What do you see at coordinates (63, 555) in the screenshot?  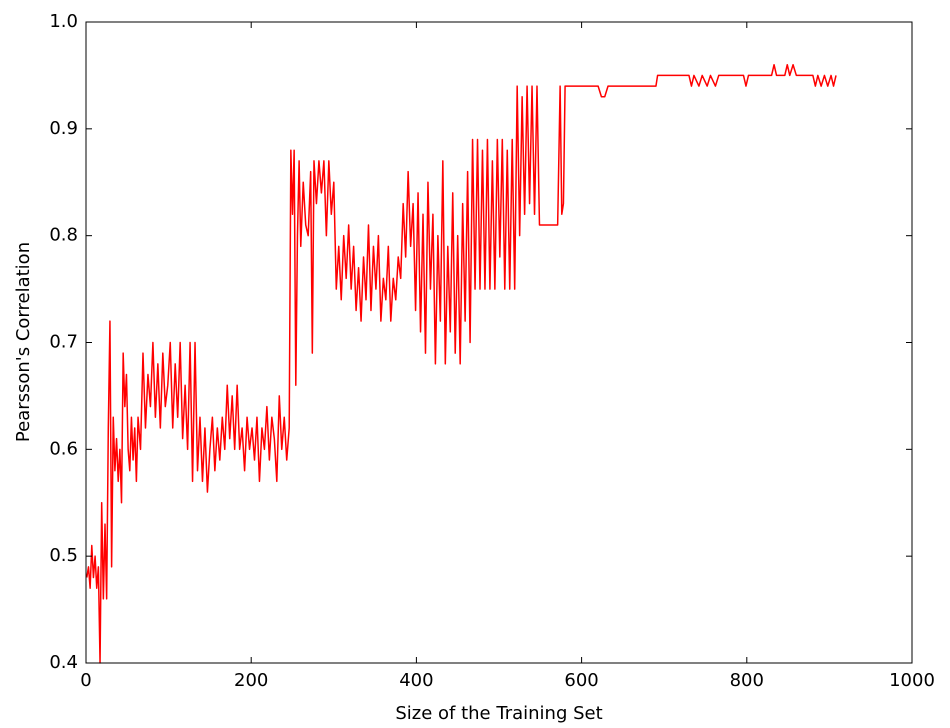 I see `y-tick-label: 0.5` at bounding box center [63, 555].